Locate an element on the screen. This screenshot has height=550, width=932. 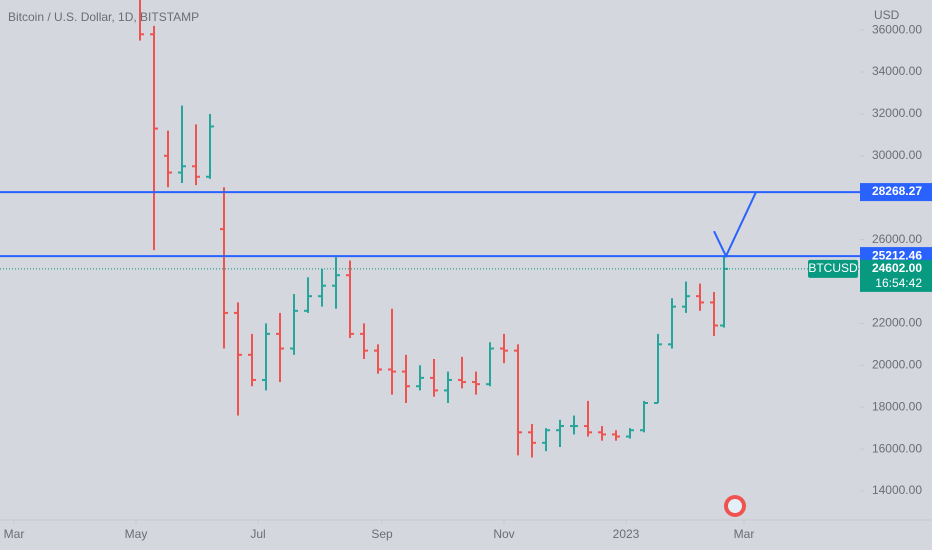
price-line-label: 25212.46 is located at coordinates (897, 255).